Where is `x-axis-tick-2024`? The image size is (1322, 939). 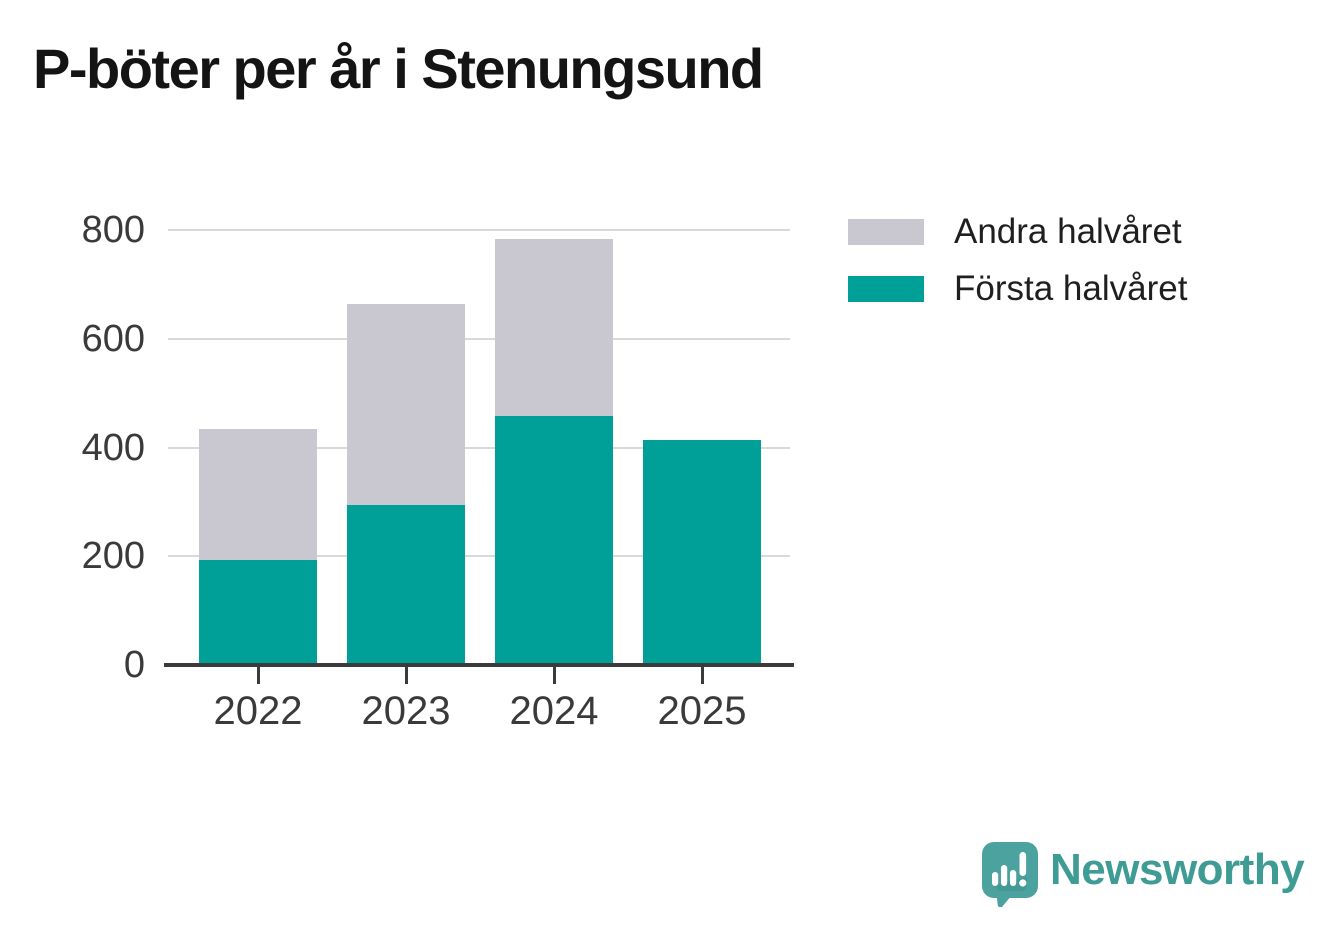
x-axis-tick-2024 is located at coordinates (554, 675).